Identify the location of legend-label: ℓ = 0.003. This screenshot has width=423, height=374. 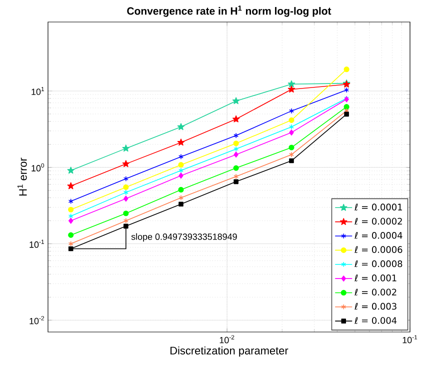
(375, 306).